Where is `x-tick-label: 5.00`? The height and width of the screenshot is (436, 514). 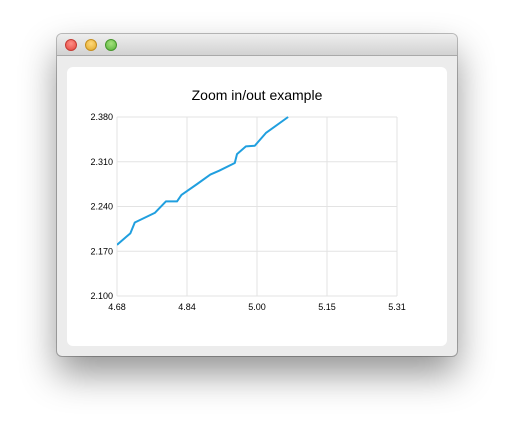
x-tick-label: 5.00 is located at coordinates (257, 307).